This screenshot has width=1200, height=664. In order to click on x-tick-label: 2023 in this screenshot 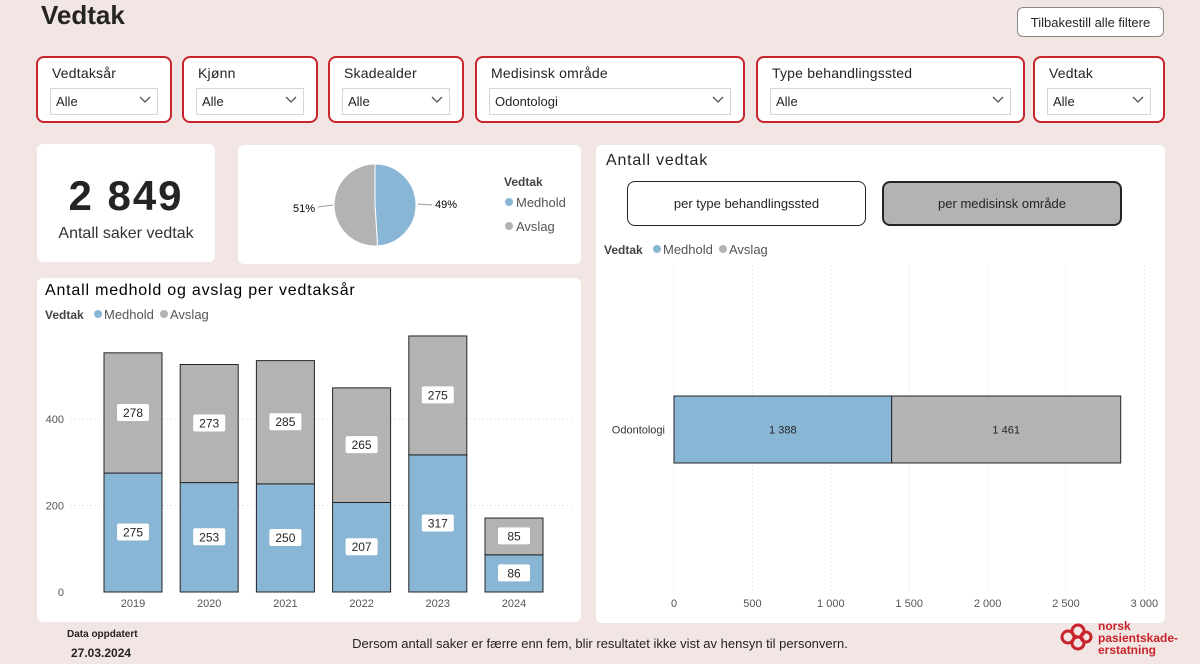, I will do `click(438, 604)`.